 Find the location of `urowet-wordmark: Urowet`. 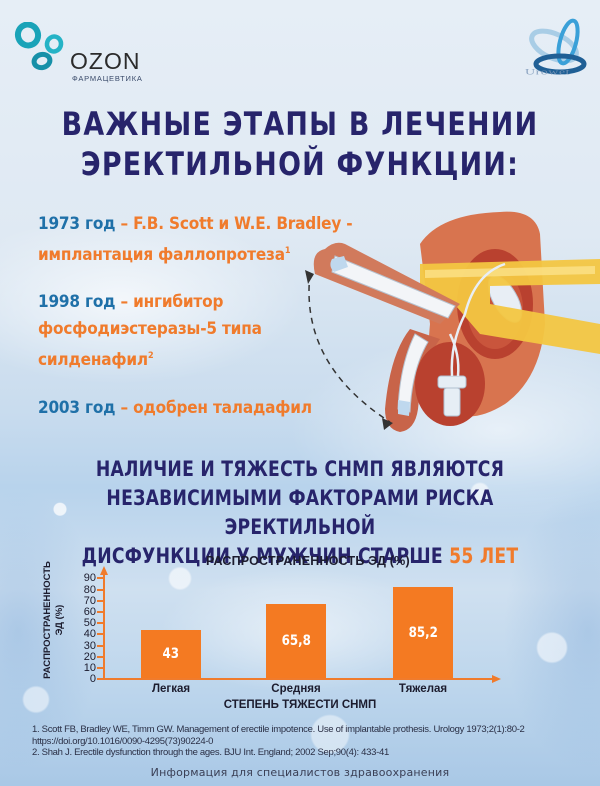

urowet-wordmark: Urowet is located at coordinates (547, 72).